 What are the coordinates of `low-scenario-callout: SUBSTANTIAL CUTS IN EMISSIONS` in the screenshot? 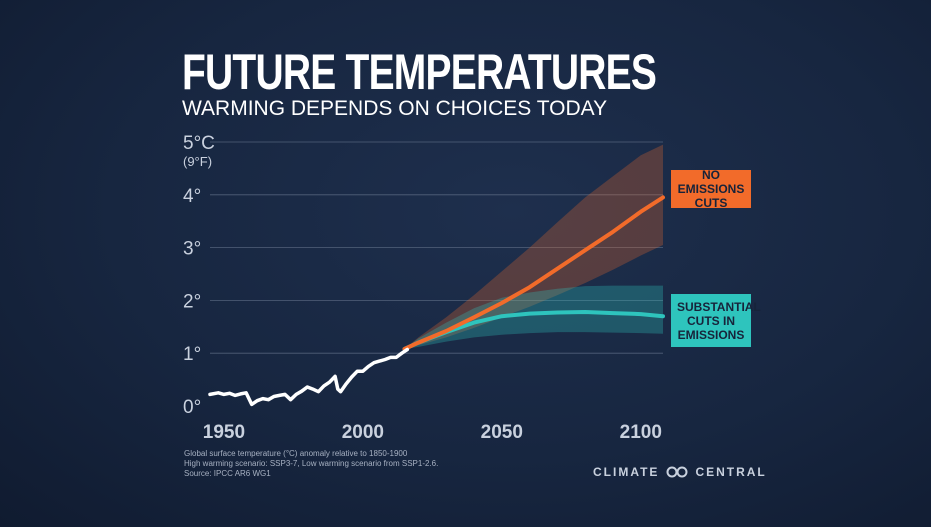 It's located at (716, 320).